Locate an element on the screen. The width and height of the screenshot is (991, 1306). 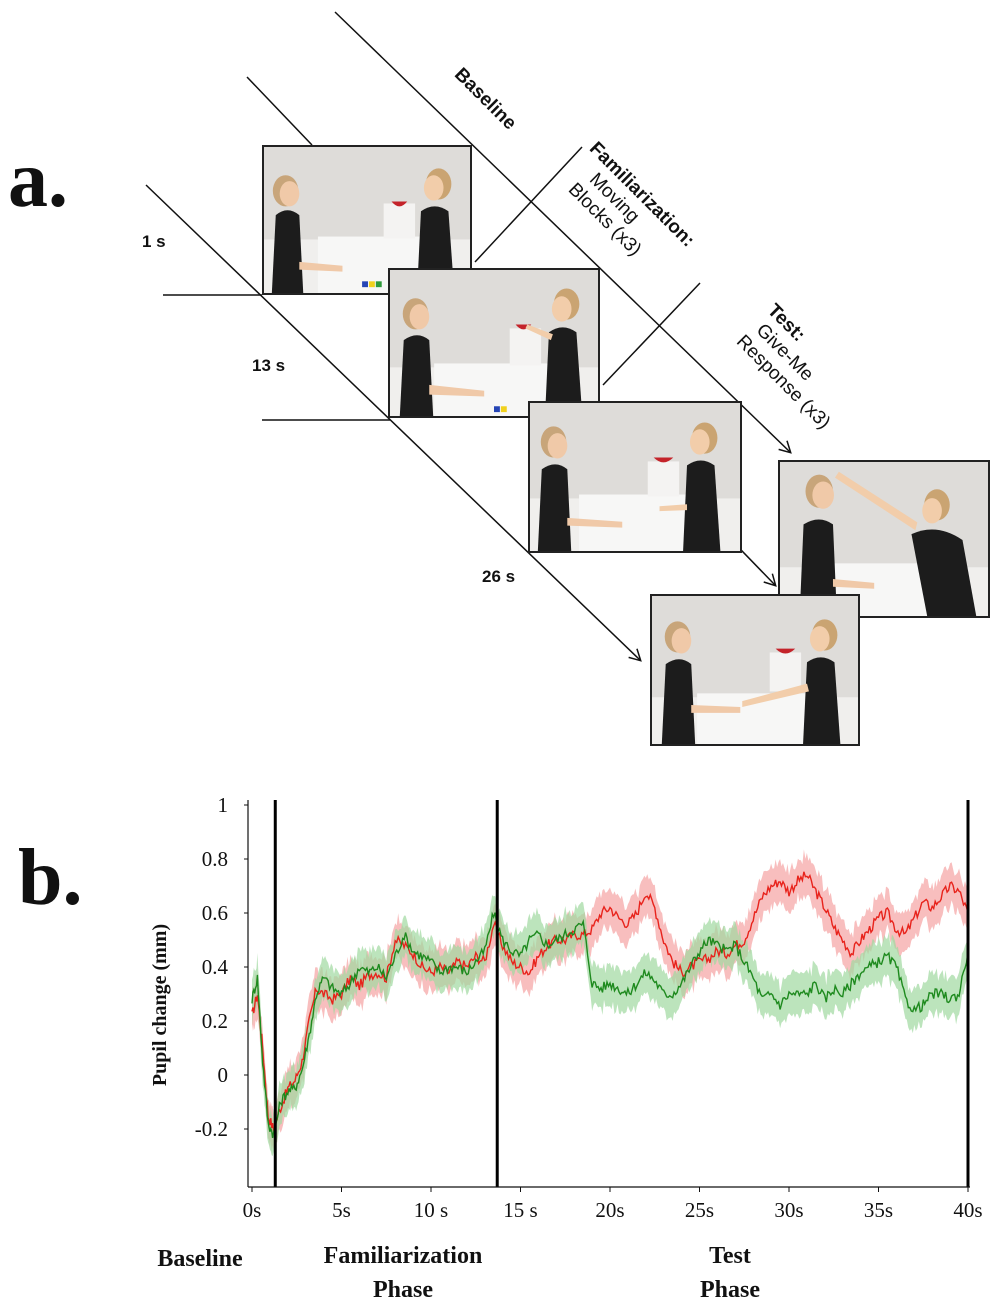
chart-test-line2: Phase is located at coordinates (730, 1289).